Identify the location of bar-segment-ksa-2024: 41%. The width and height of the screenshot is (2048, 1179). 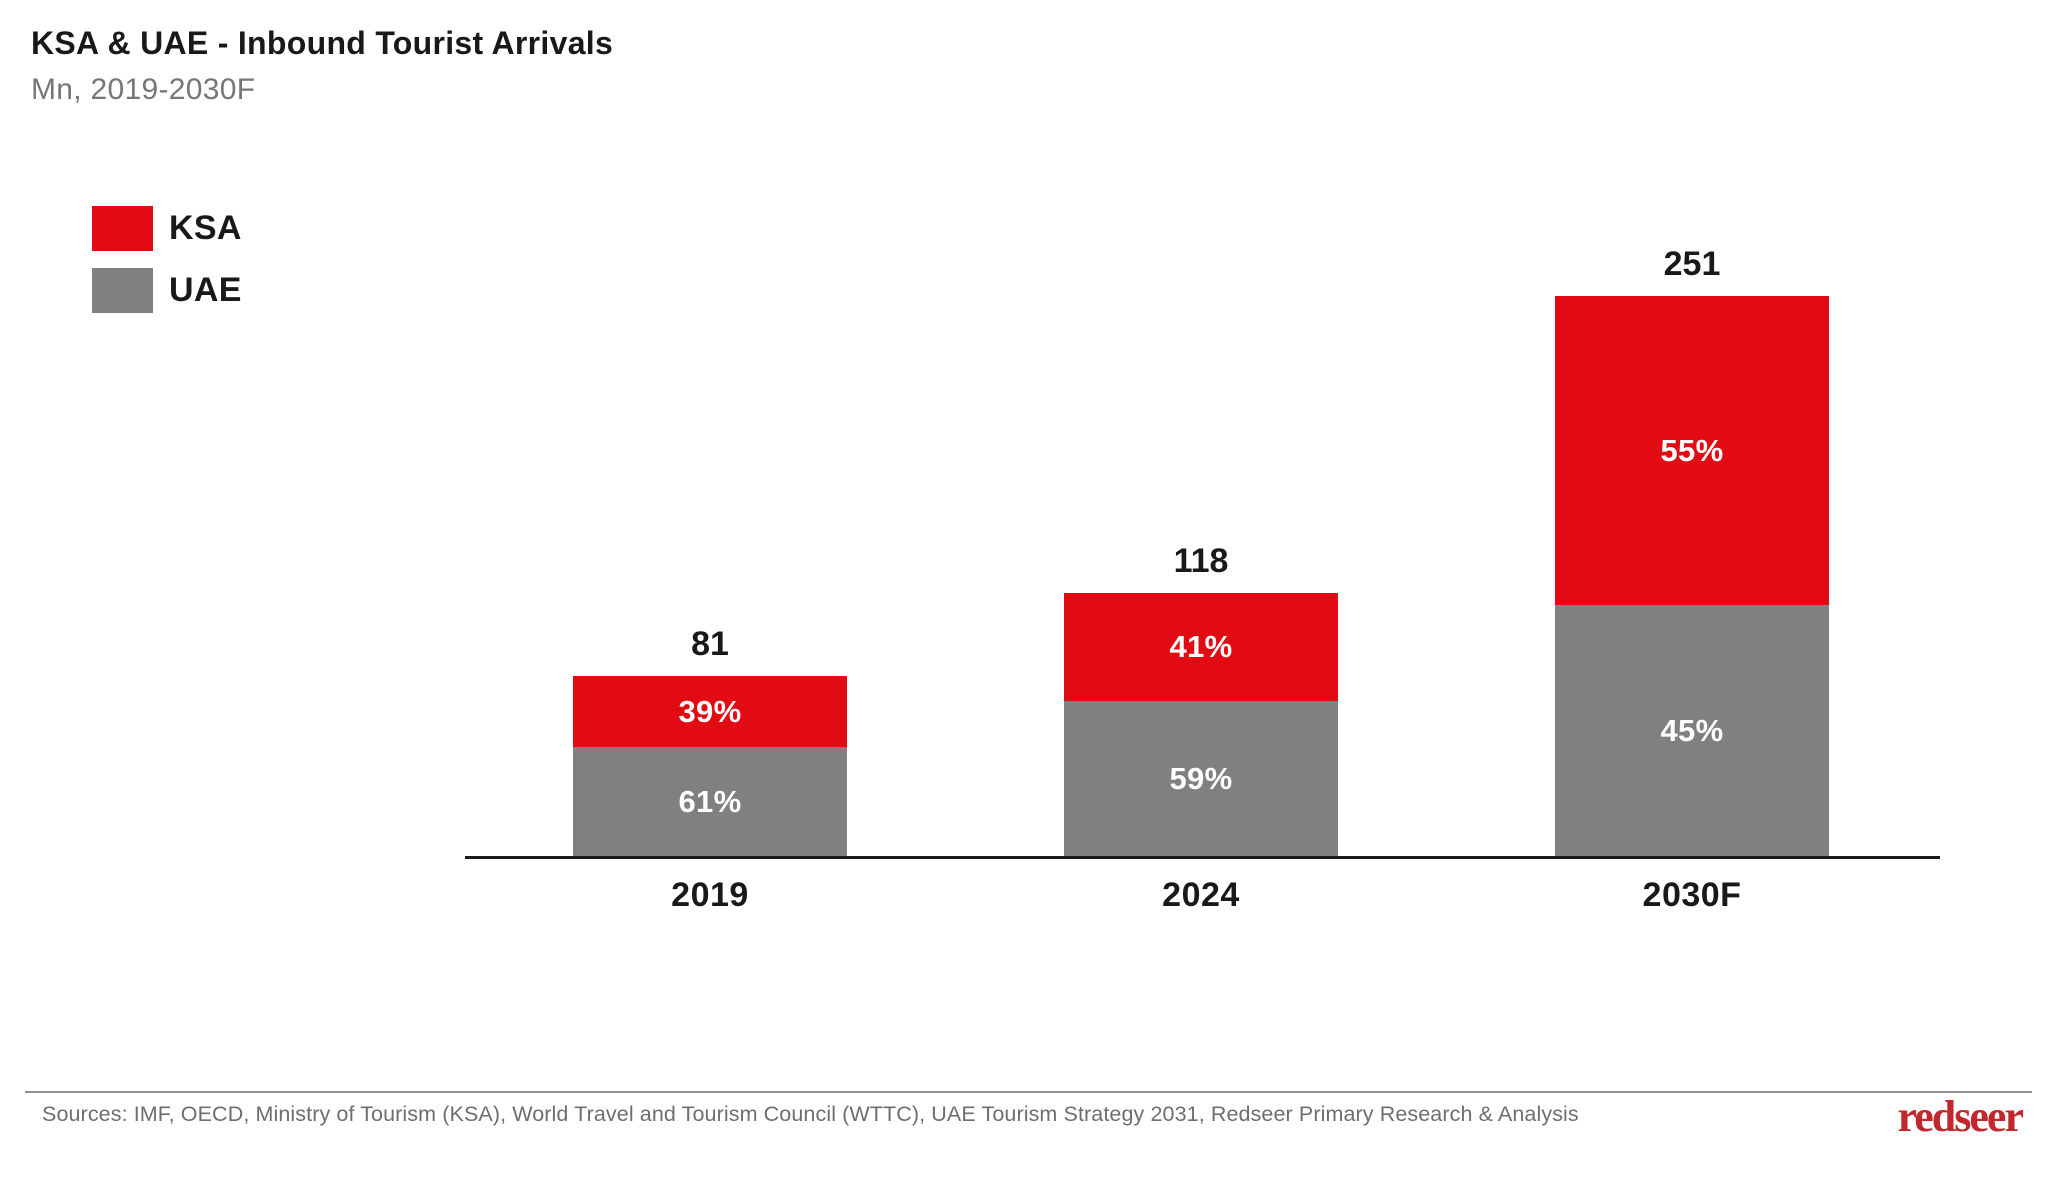
(1201, 647).